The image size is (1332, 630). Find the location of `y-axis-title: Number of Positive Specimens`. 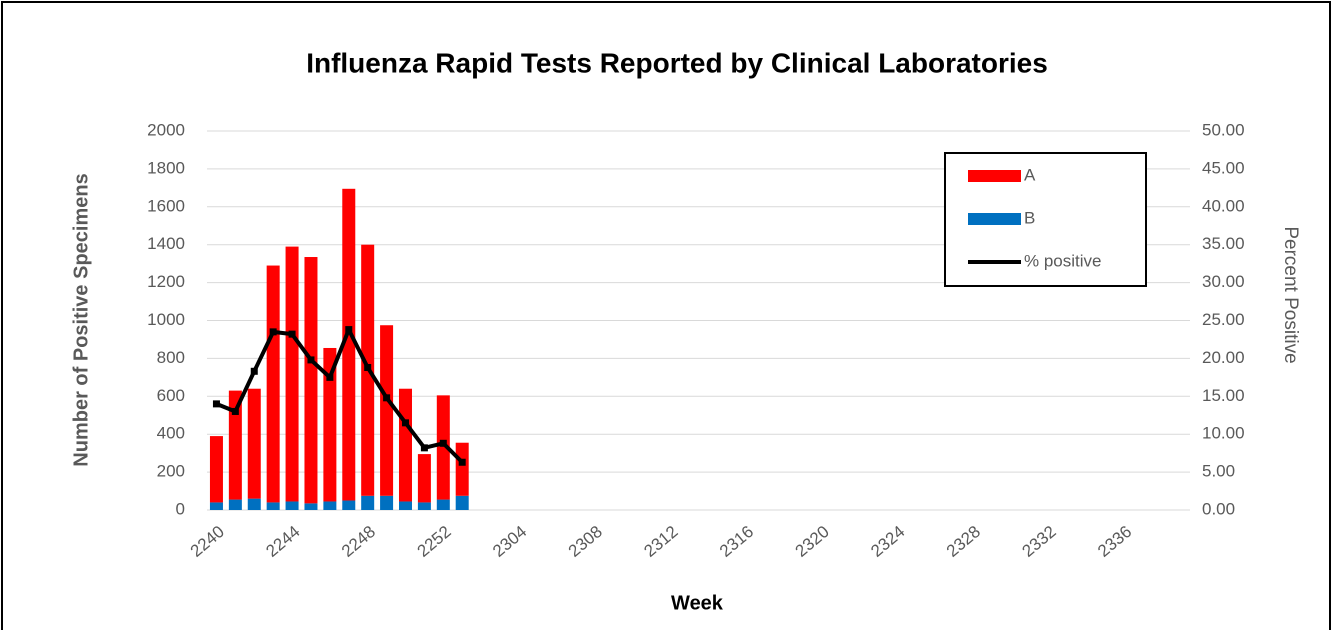

y-axis-title: Number of Positive Specimens is located at coordinates (81, 319).